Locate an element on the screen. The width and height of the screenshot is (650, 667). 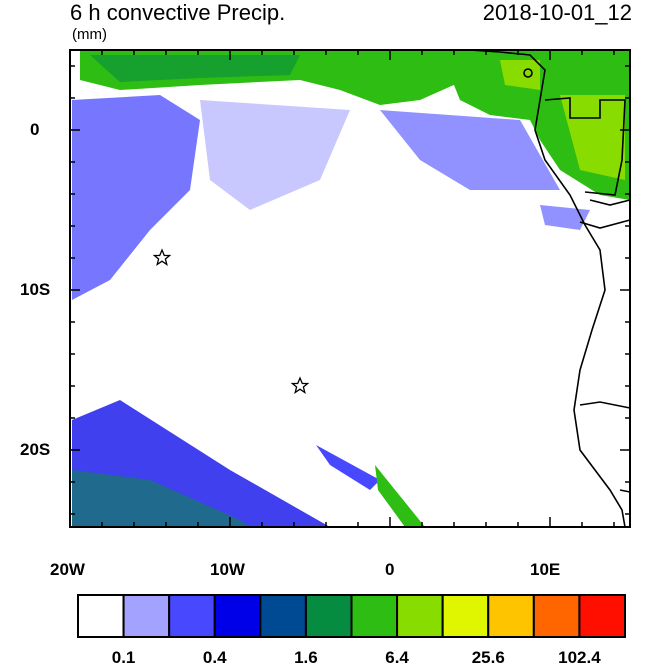
y-tick-label: 20S is located at coordinates (35, 449).